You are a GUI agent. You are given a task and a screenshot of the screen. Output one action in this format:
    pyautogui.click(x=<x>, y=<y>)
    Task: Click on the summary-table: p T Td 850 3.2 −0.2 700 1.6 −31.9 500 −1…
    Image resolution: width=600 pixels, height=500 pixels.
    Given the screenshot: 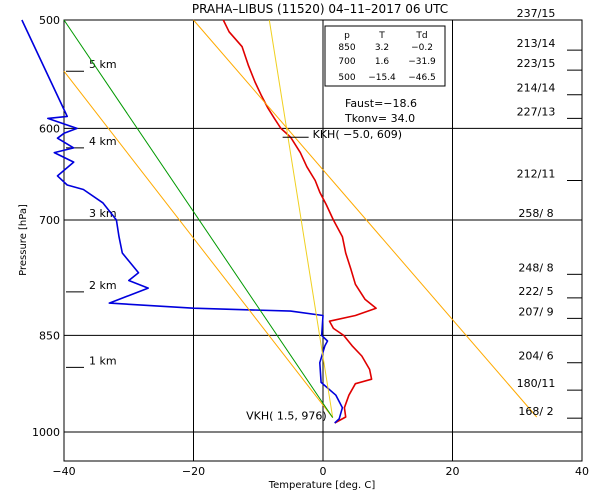 What is the action you would take?
    pyautogui.click(x=385, y=56)
    